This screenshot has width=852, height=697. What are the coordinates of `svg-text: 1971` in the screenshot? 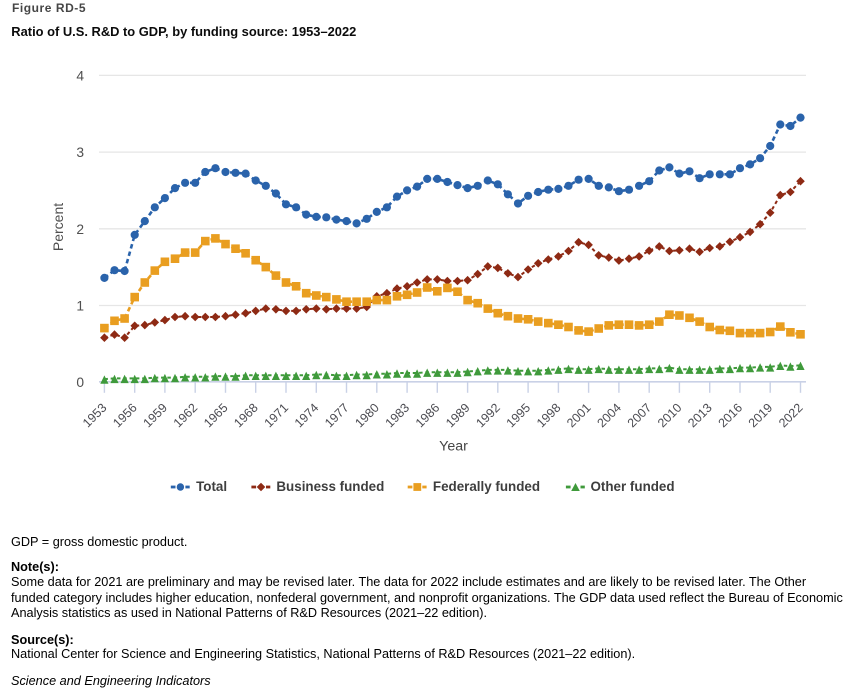 It's located at (277, 416).